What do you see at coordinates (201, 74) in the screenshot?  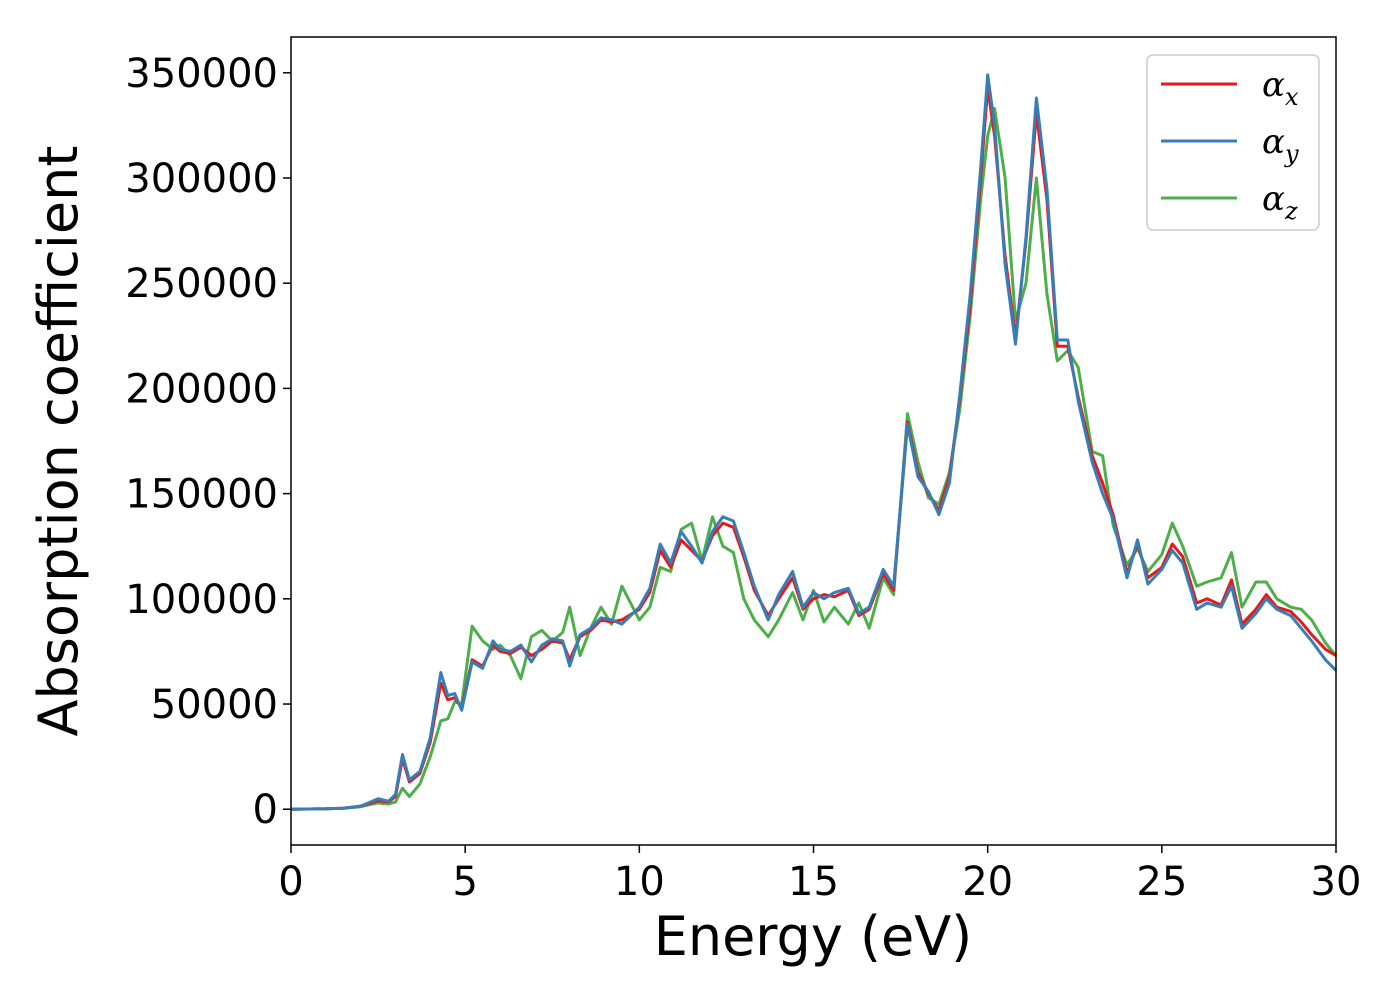 I see `y-tick-label: 350000` at bounding box center [201, 74].